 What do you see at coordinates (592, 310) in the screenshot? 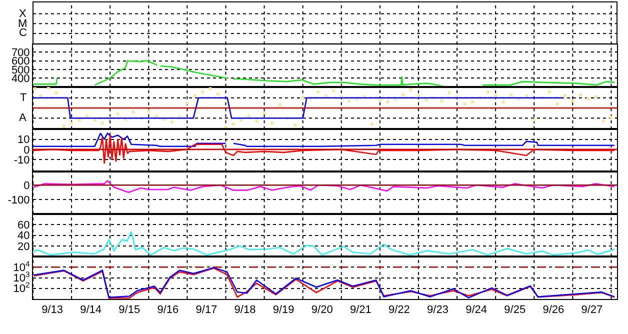
I see `x-tick-label: 9/27` at bounding box center [592, 310].